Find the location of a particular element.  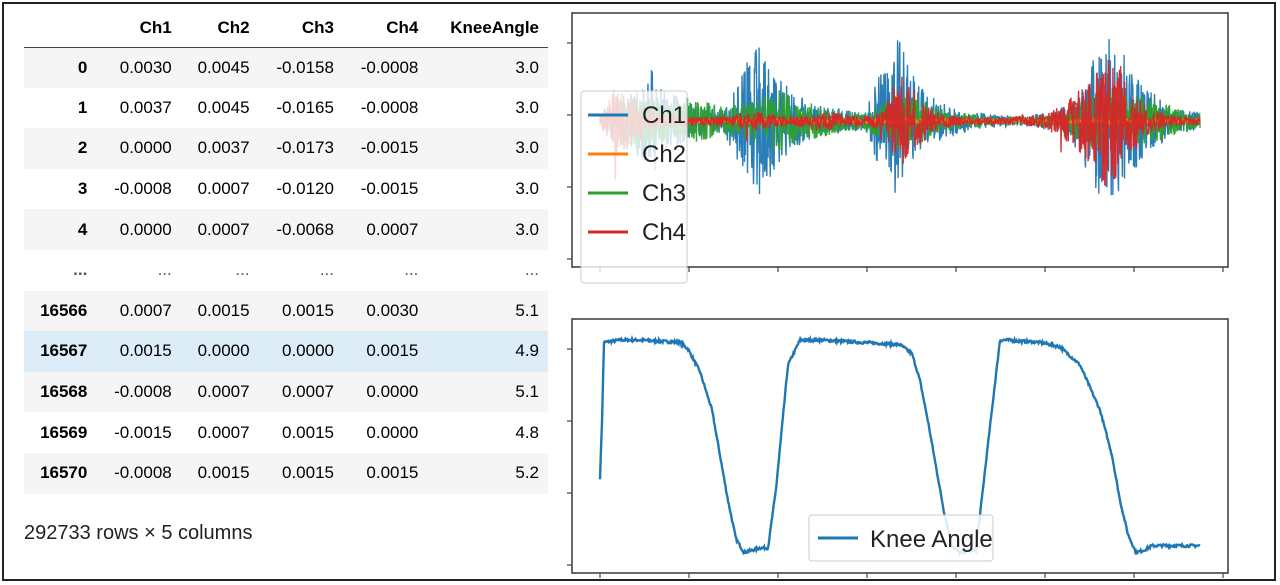

legend: Knee Angle is located at coordinates (901, 538).